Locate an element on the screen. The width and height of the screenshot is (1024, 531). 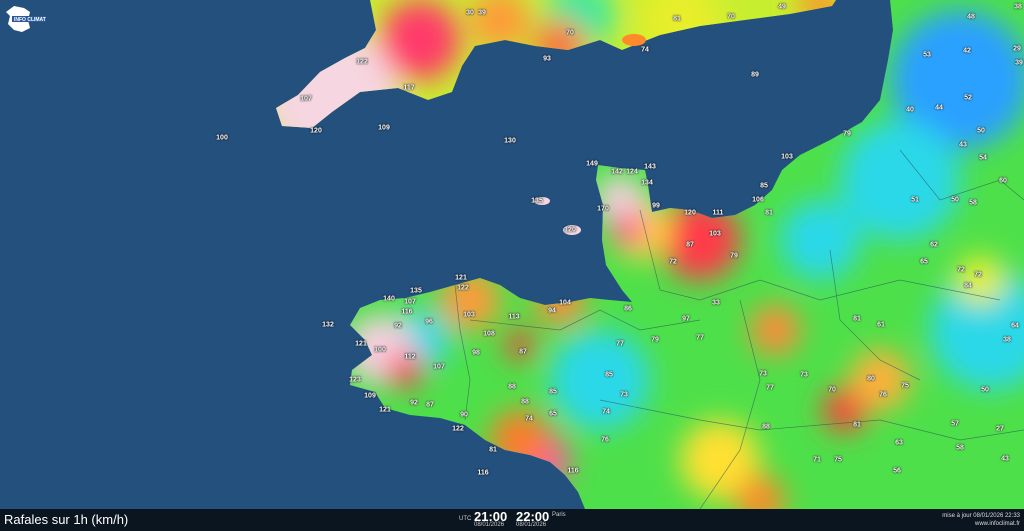
guernsey-island is located at coordinates (542, 201).